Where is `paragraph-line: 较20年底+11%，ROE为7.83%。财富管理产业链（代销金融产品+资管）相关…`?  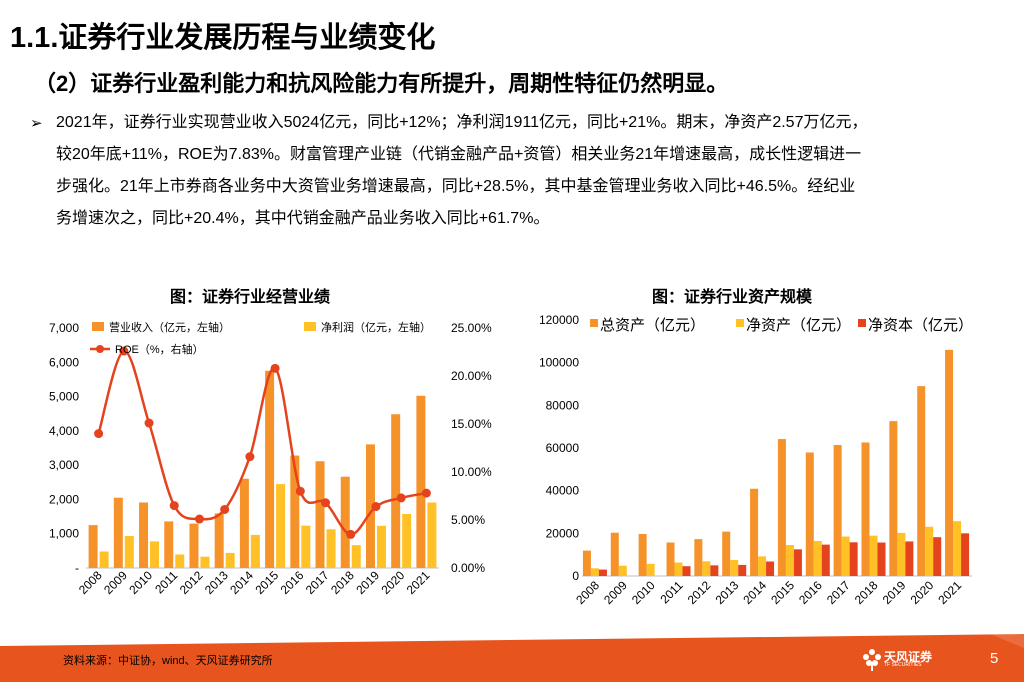 paragraph-line: 较20年底+11%，ROE为7.83%。财富管理产业链（代销金融产品+资管）相关… is located at coordinates (459, 154).